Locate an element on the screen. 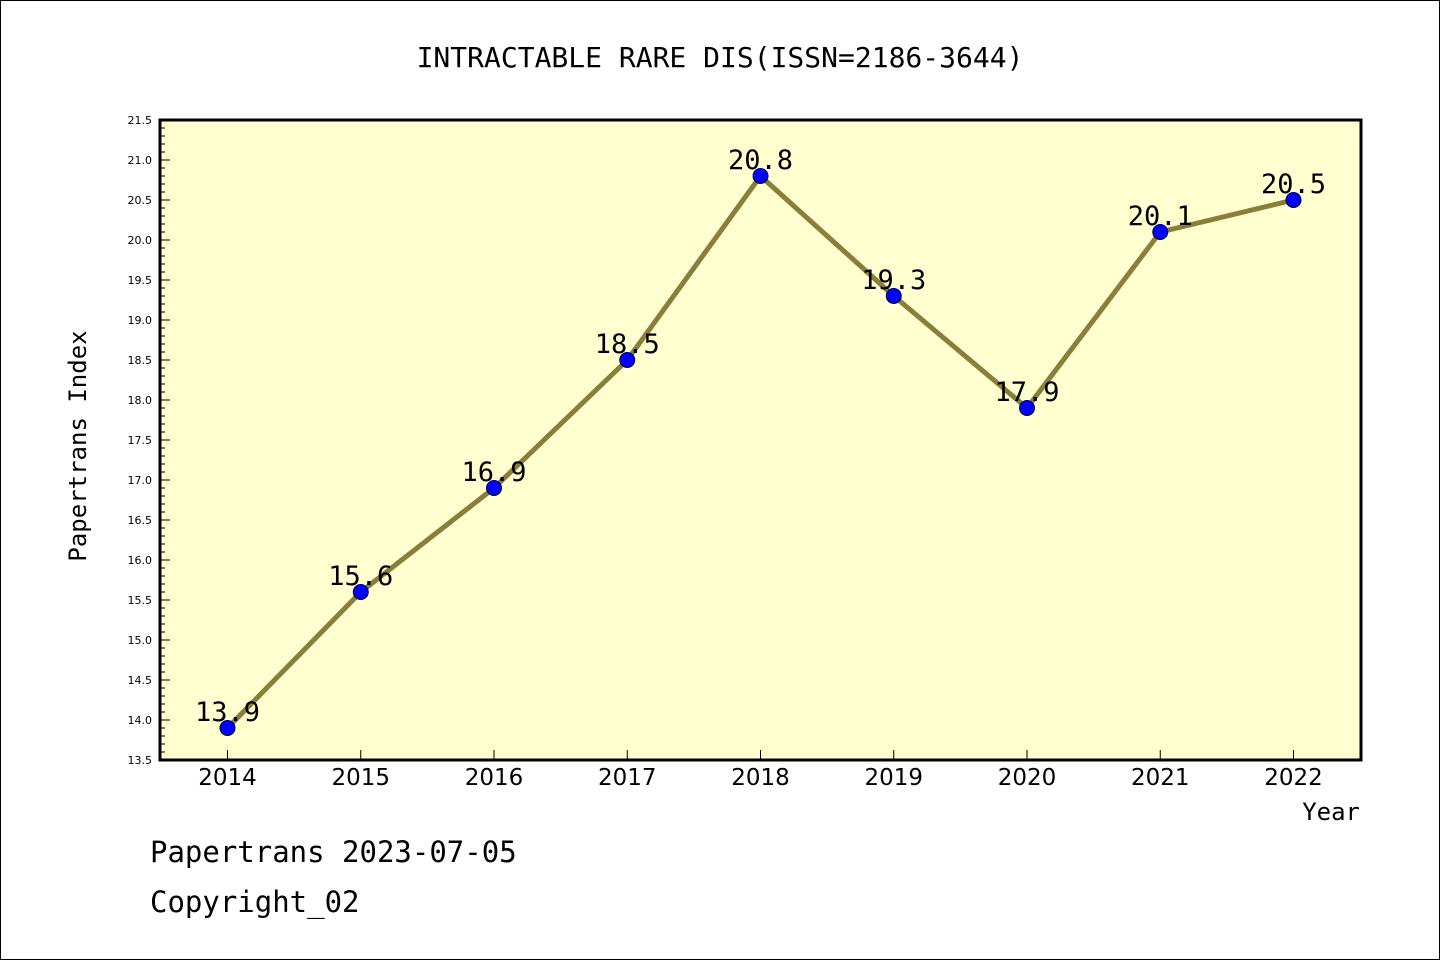 The image size is (1440, 960). x-tick-label: 2019 is located at coordinates (893, 778).